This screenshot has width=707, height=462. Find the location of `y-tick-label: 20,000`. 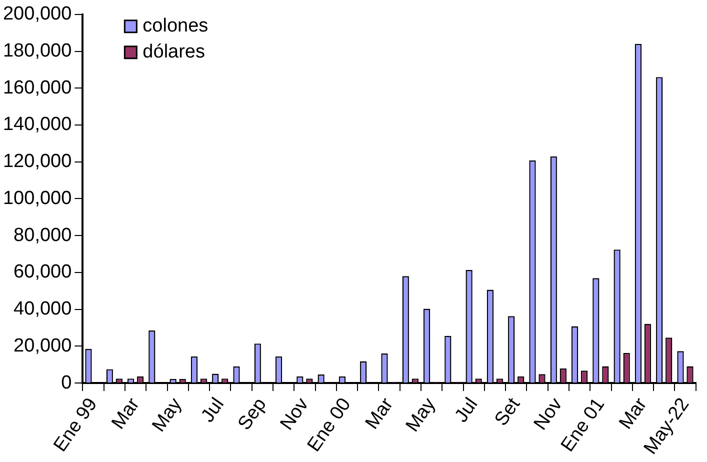

y-tick-label: 20,000 is located at coordinates (43, 345).